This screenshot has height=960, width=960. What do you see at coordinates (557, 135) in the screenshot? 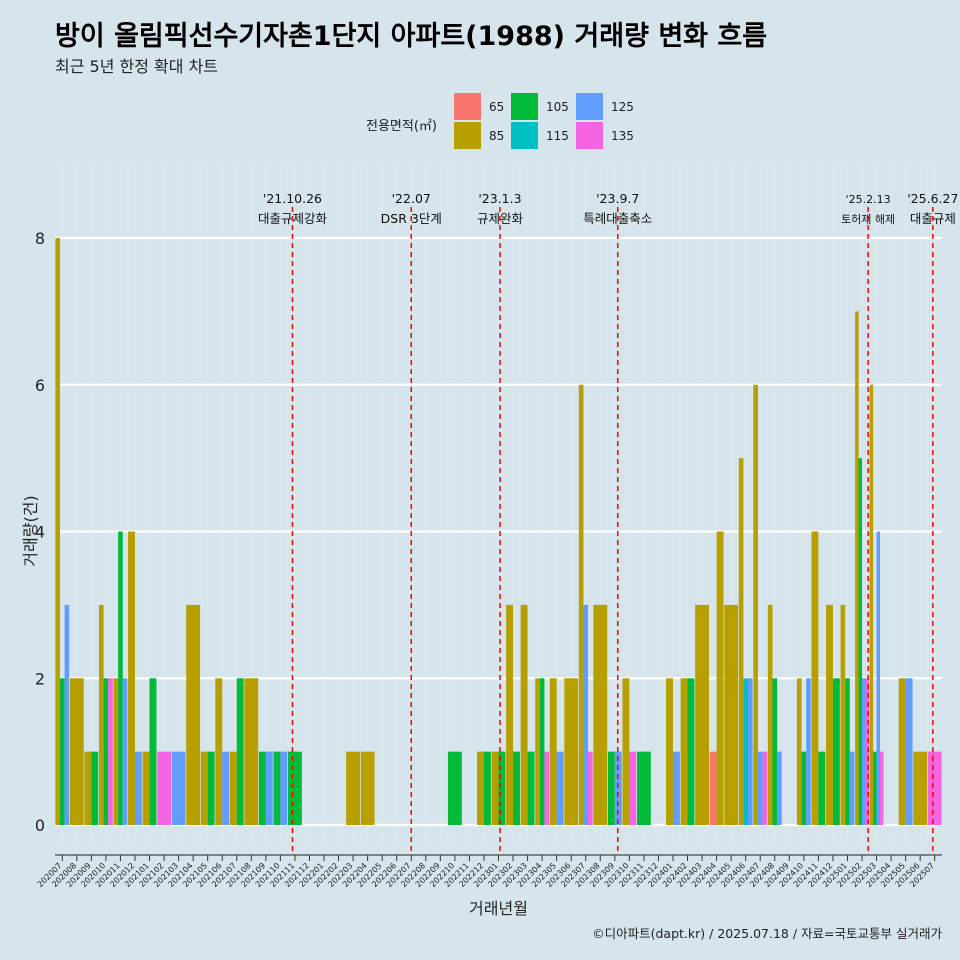
I see `legend-label-115: 115` at bounding box center [557, 135].